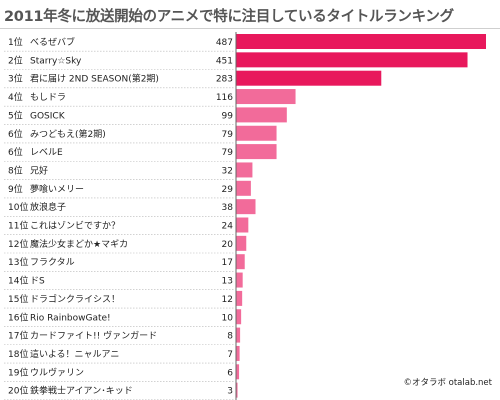  Describe the element at coordinates (126, 226) in the screenshot. I see `ranking-row: 11位 これはゾンビですか？ 24` at that location.